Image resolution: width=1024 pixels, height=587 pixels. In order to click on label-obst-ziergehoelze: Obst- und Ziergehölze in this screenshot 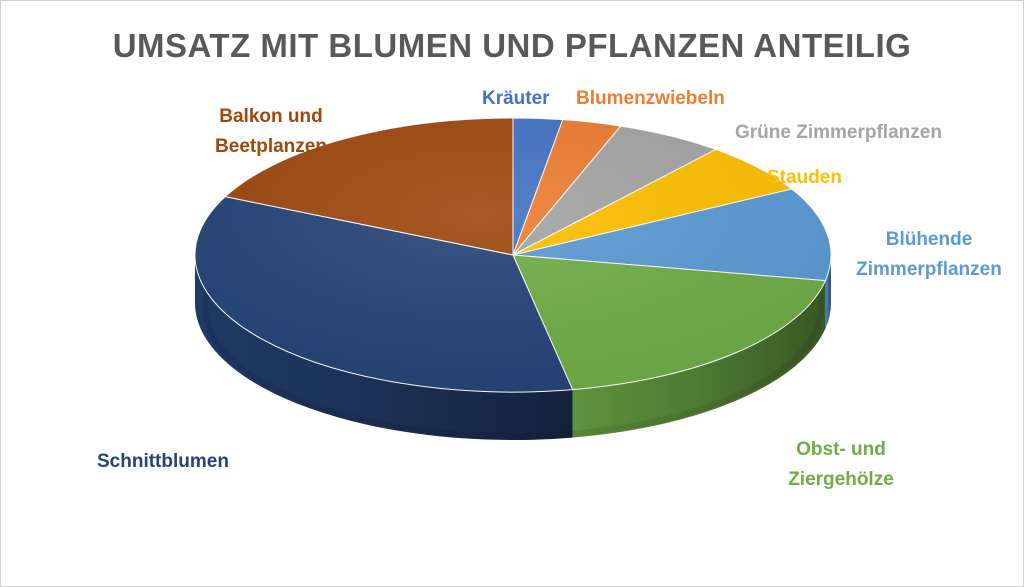, I will do `click(841, 464)`.